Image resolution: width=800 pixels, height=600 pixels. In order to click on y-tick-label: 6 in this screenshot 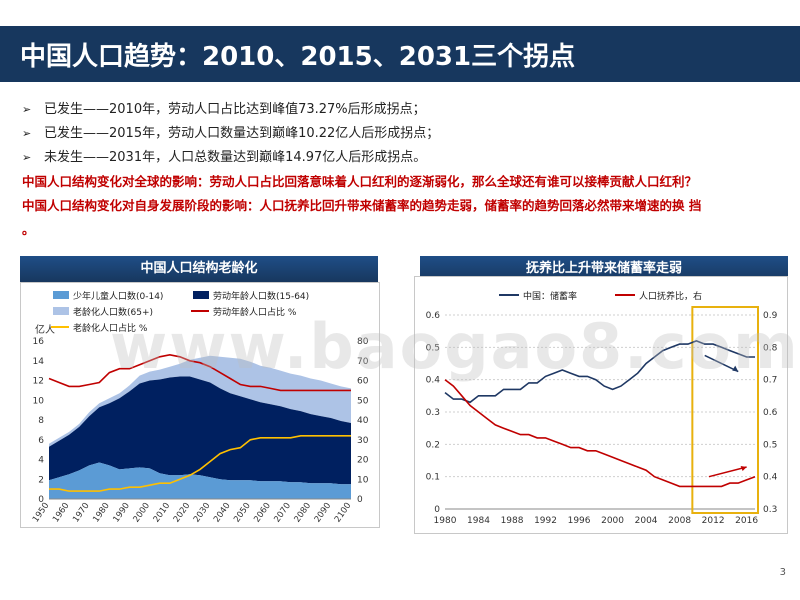, I will do `click(41, 441)`.